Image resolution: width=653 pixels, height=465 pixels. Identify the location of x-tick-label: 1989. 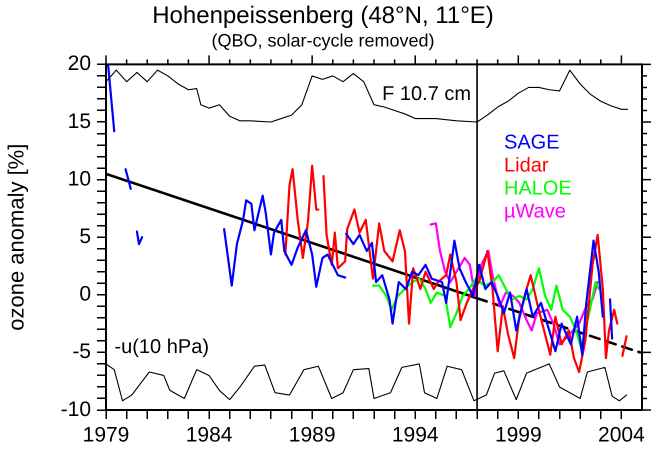
(312, 434).